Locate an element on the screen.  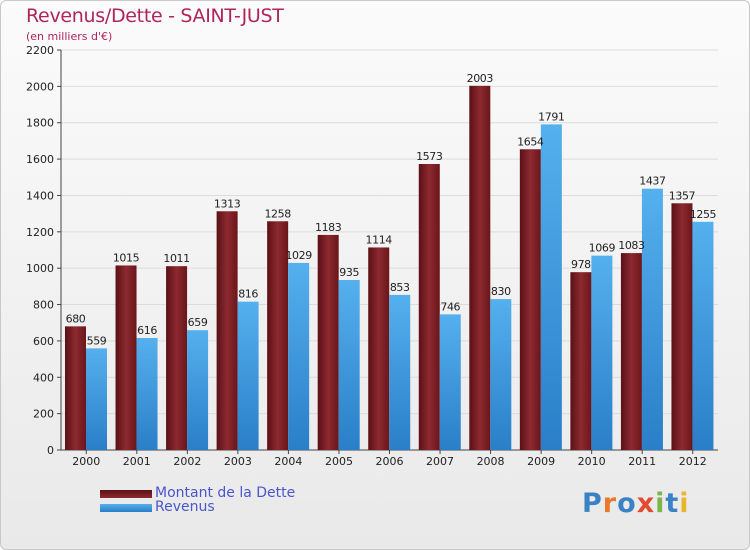
y-tick-label: 0 is located at coordinates (50, 450).